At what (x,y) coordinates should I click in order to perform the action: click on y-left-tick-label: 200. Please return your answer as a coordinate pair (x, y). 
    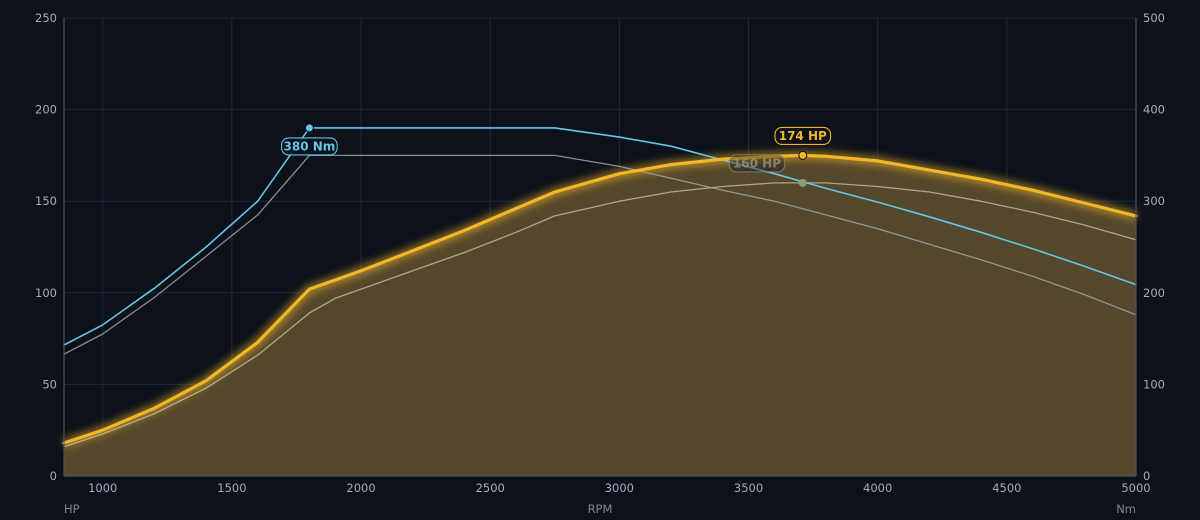
    Looking at the image, I should click on (46, 110).